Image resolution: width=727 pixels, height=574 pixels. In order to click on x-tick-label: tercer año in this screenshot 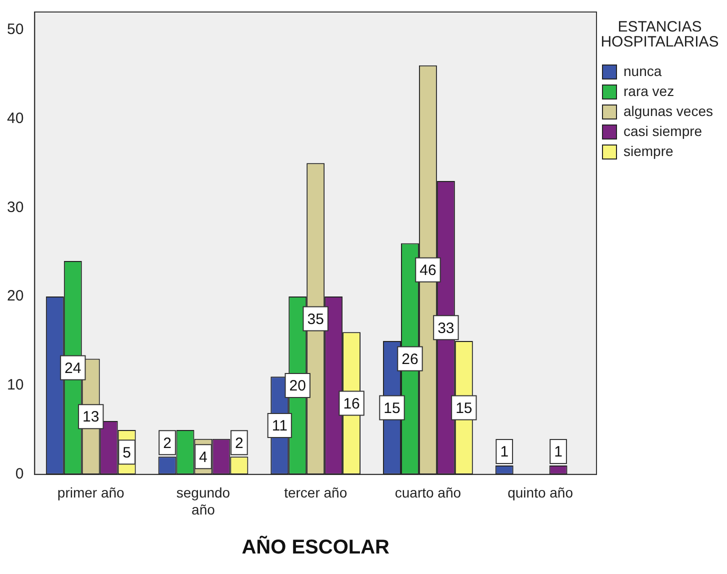, I will do `click(316, 492)`.